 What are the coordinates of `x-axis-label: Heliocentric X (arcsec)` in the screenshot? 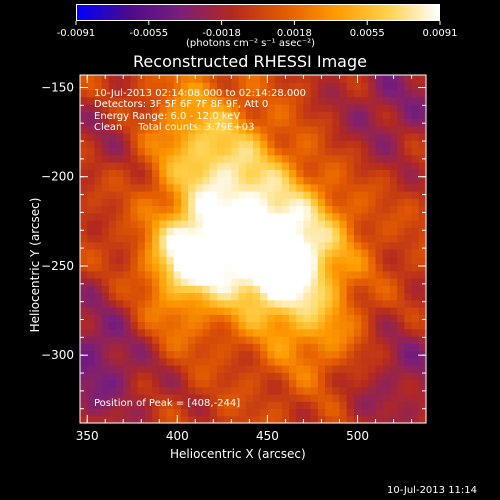 It's located at (238, 454).